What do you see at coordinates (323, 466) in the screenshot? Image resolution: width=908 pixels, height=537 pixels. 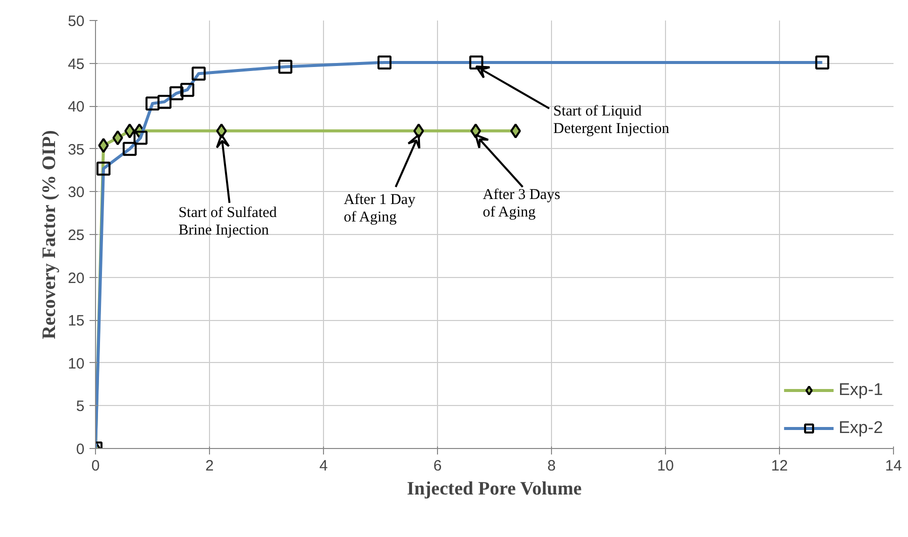 I see `x-tick-label: 4` at bounding box center [323, 466].